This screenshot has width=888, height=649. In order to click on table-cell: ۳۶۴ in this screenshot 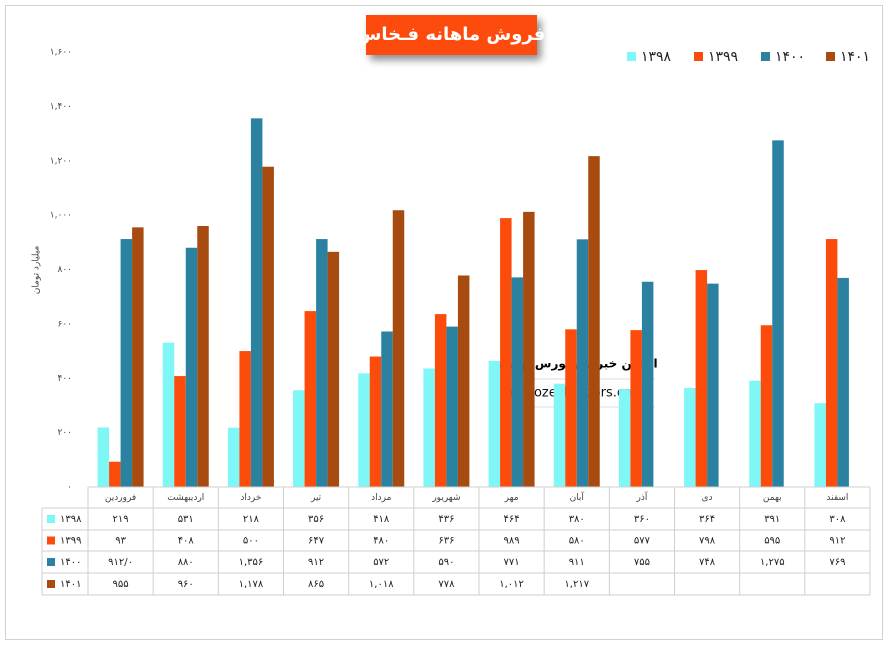, I will do `click(707, 519)`.